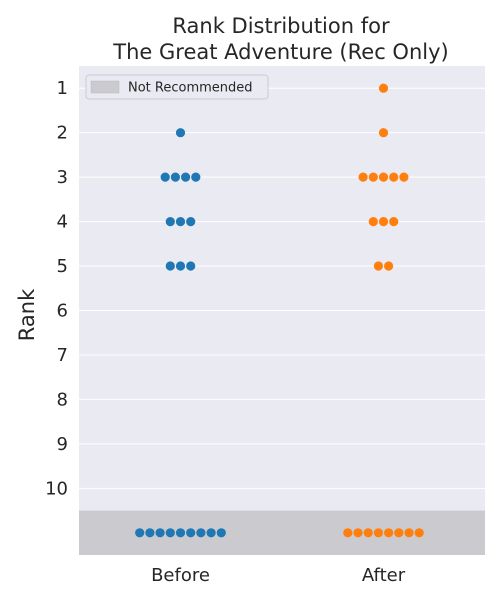  Describe the element at coordinates (281, 26) in the screenshot. I see `chart-title-line-1: Rank Distribution for` at that location.